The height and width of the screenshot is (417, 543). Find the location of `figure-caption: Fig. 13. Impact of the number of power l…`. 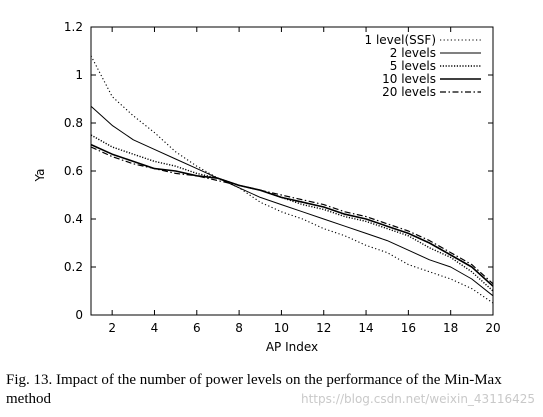

figure-caption: Fig. 13. Impact of the number of power l… is located at coordinates (254, 389).